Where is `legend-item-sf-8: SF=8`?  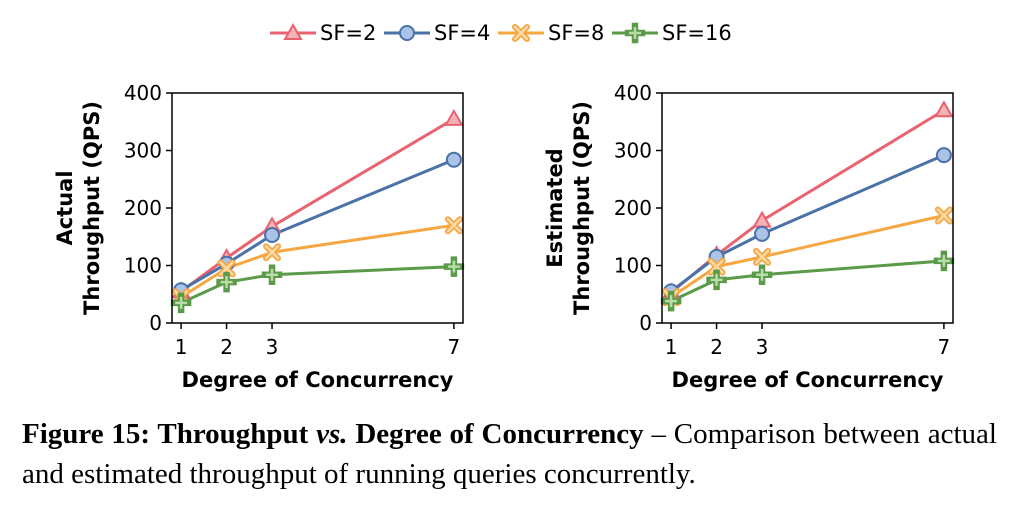
legend-item-sf-8: SF=8 is located at coordinates (551, 33).